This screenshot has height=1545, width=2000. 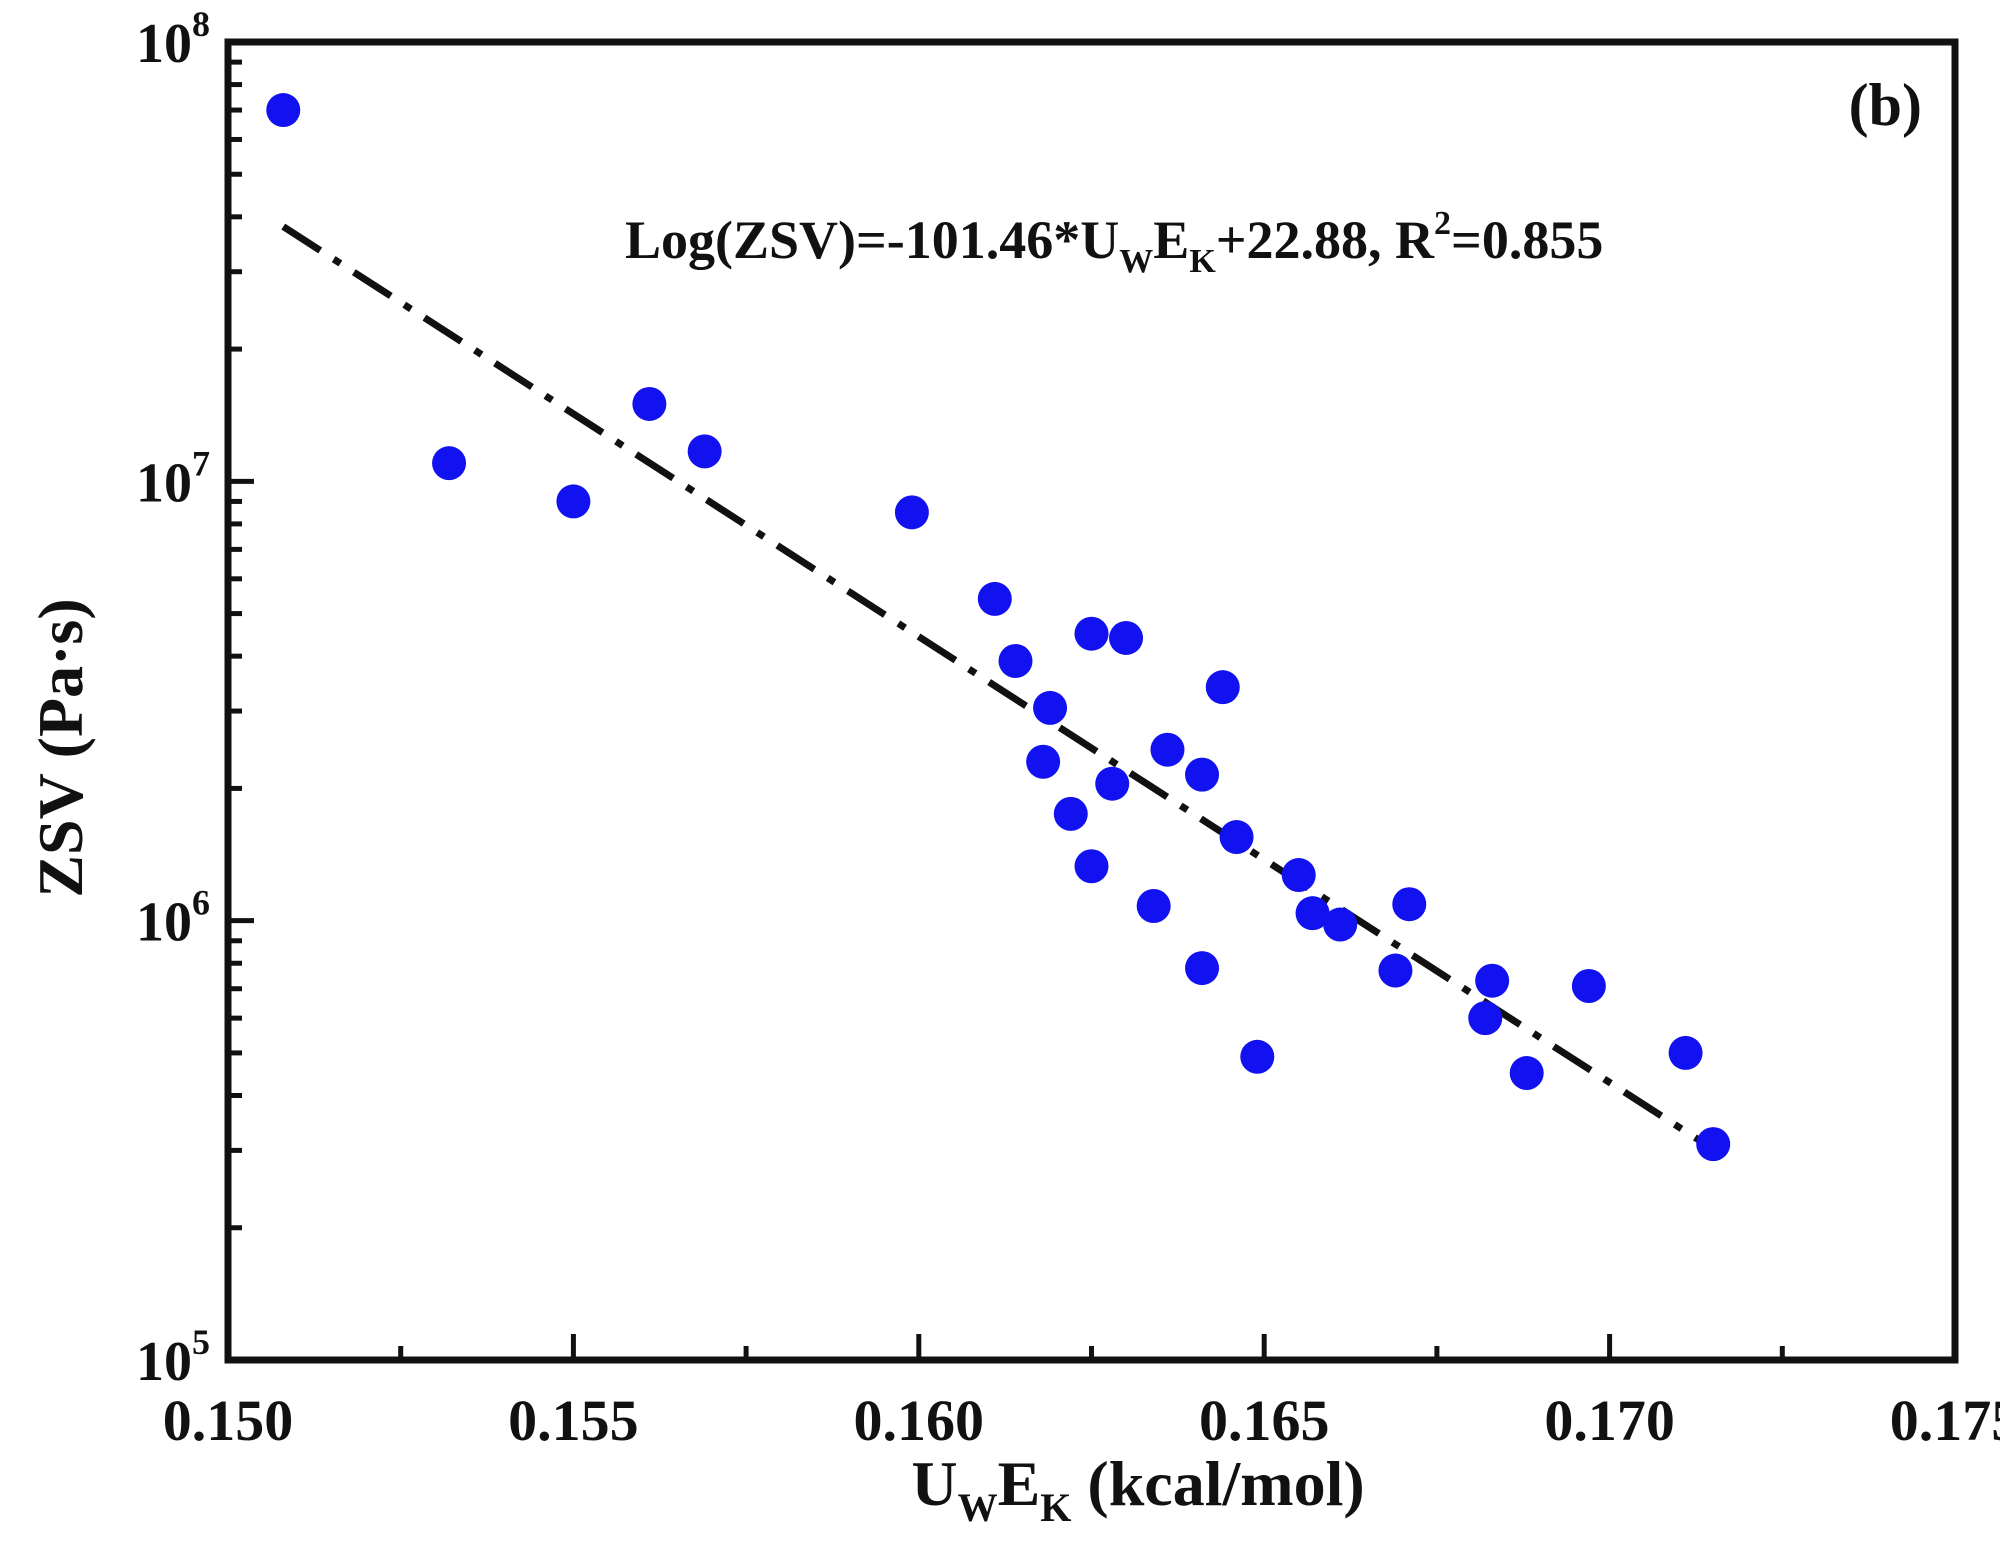 I want to click on y-tick-label: 10⁸, so click(x=173, y=39).